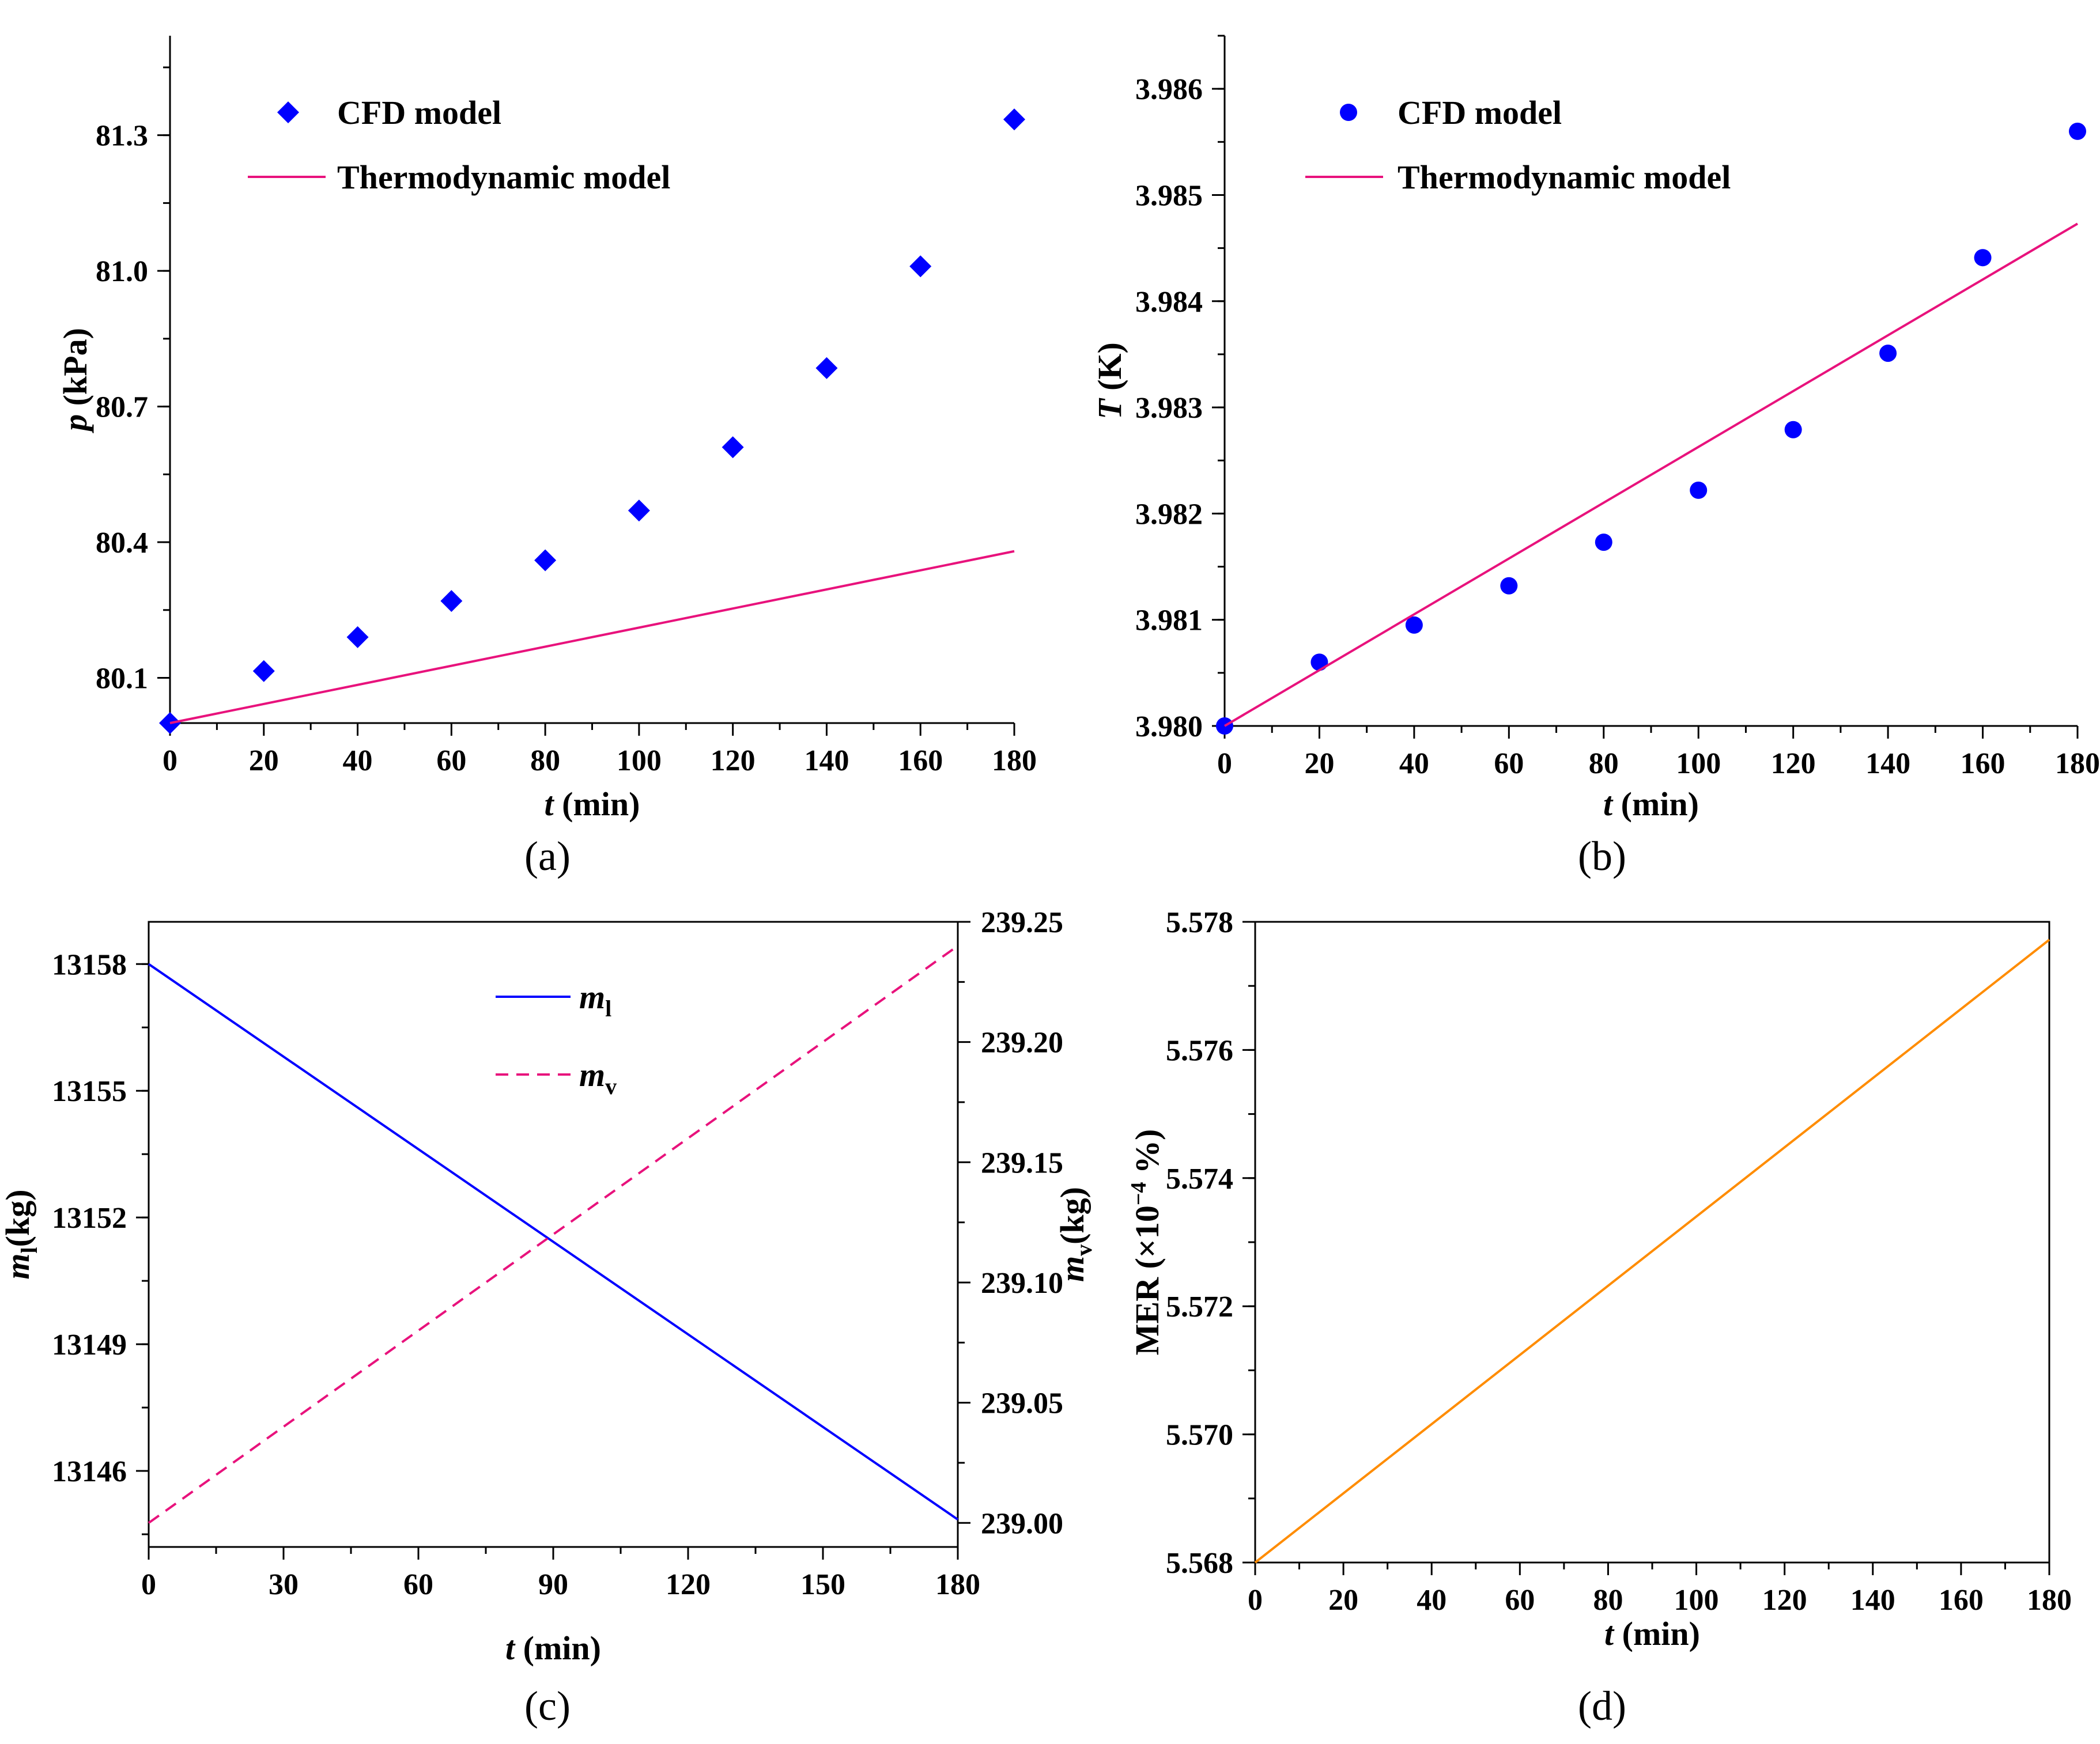 Image resolution: width=2100 pixels, height=1744 pixels. I want to click on y2-tick-label: 239.10, so click(1022, 1284).